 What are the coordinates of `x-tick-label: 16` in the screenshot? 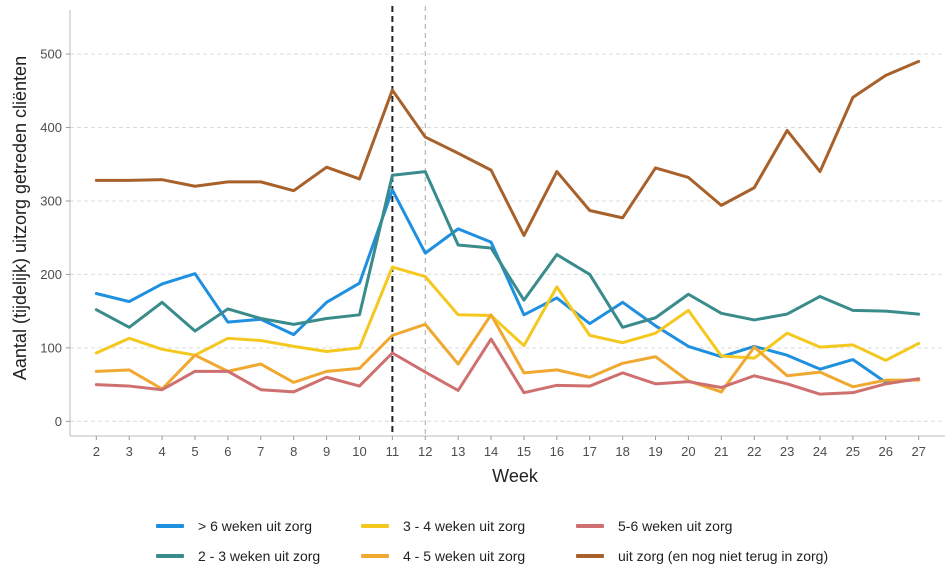 It's located at (557, 451).